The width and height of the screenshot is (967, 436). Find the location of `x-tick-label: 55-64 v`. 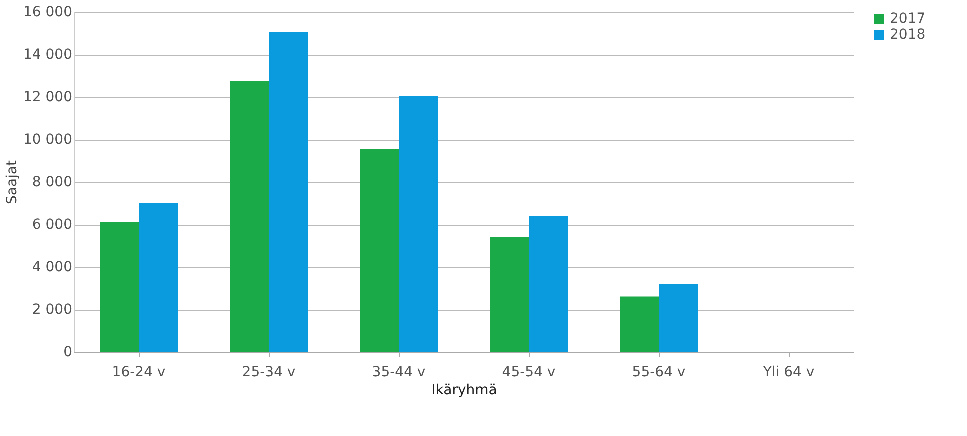

x-tick-label: 55-64 v is located at coordinates (659, 372).